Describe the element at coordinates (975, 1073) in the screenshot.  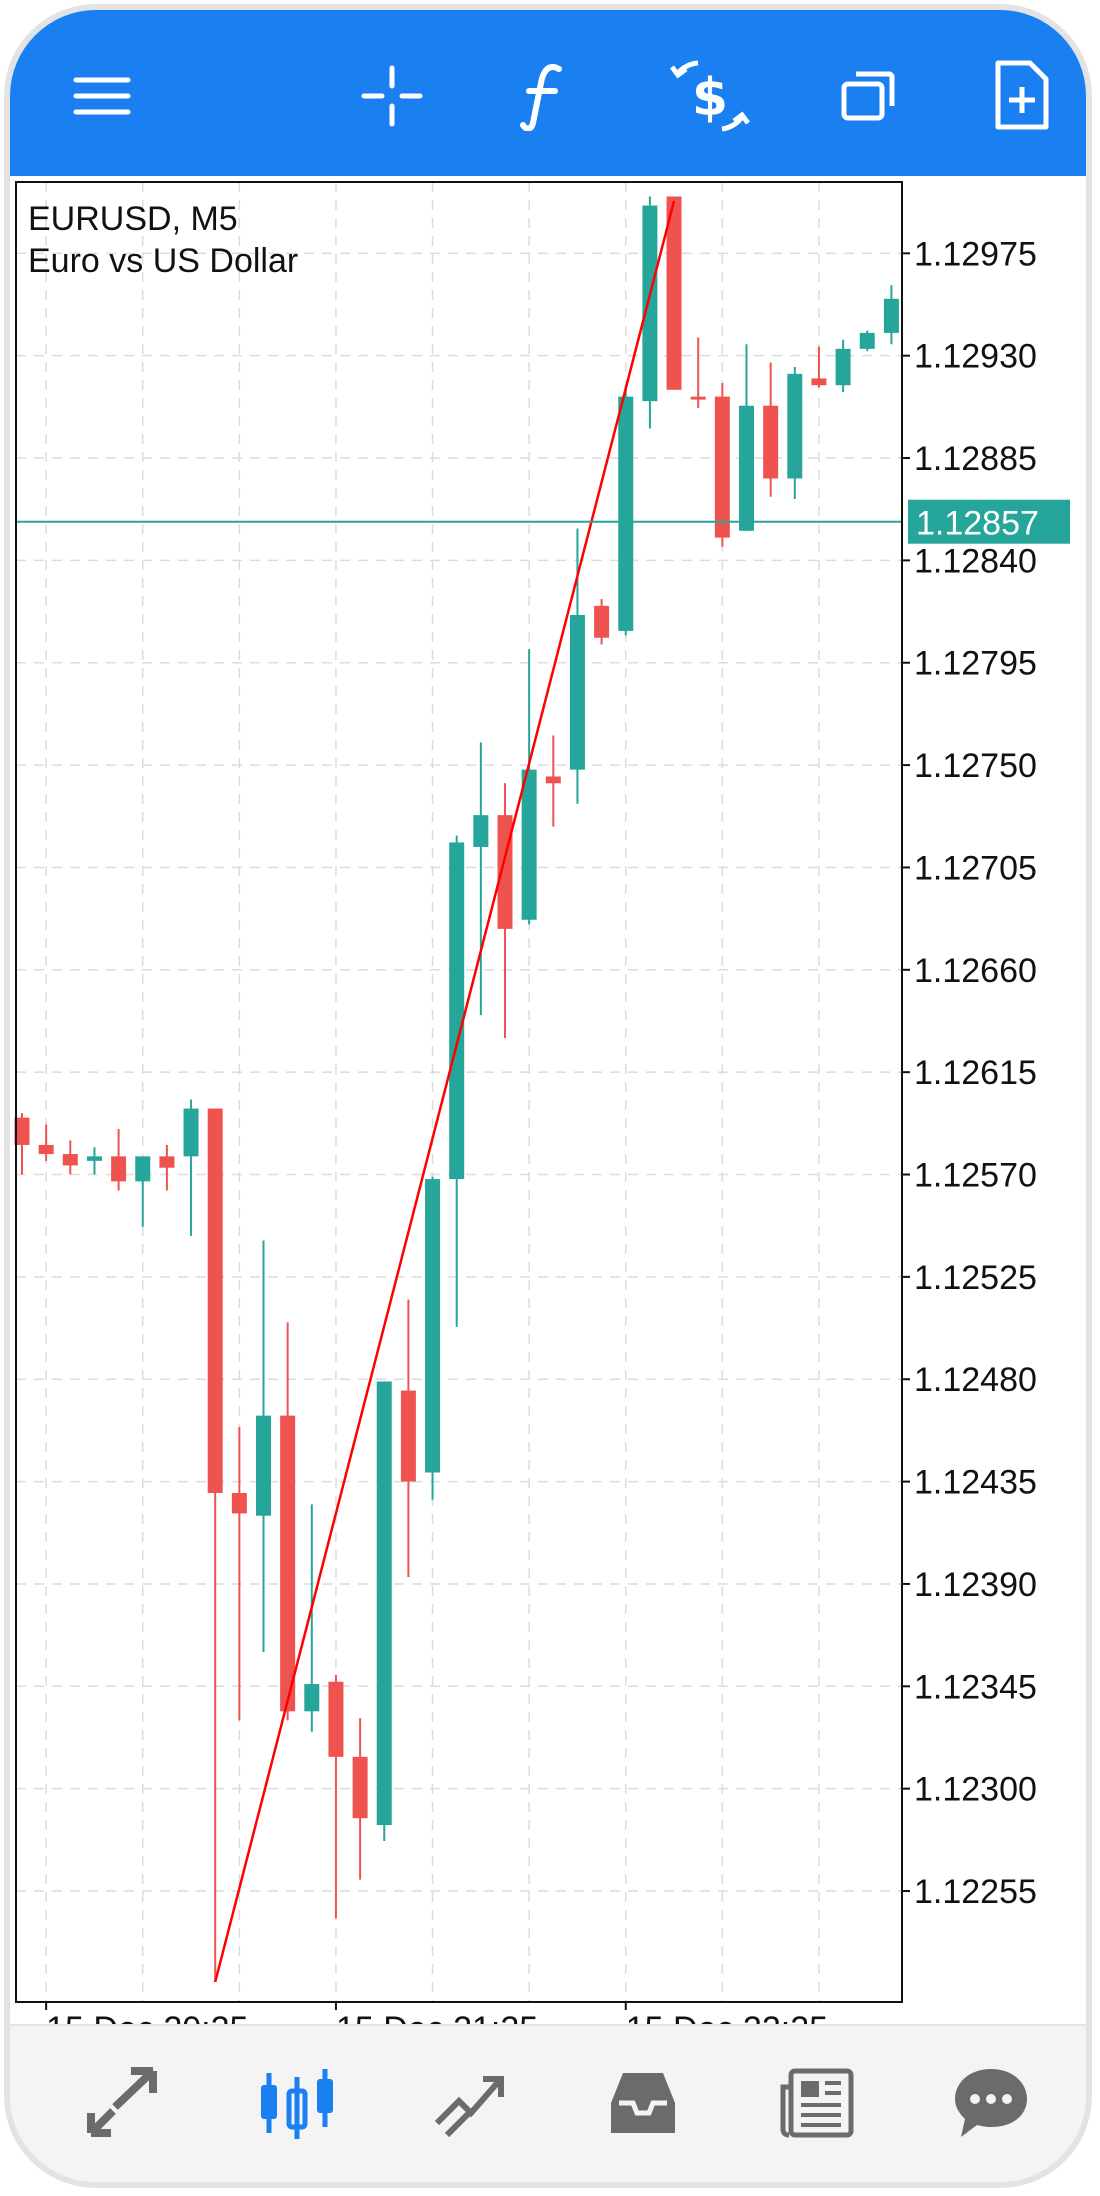
I see `y-tick-label: 1.12615` at that location.